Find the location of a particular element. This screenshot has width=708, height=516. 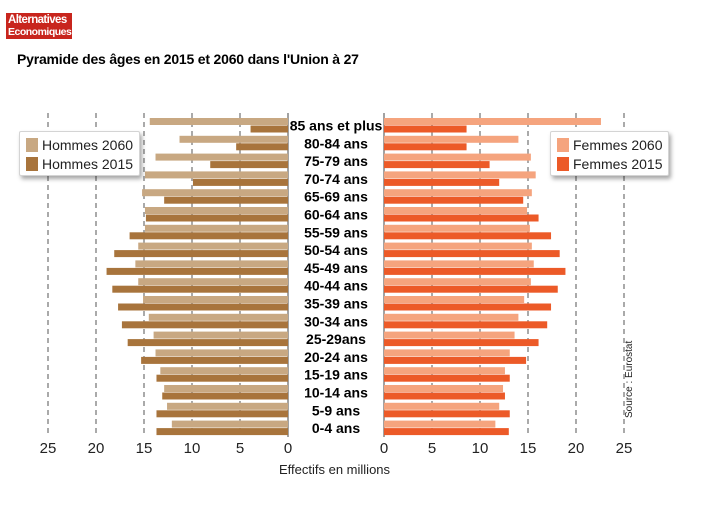

category-label: 65-69 ans is located at coordinates (336, 197).